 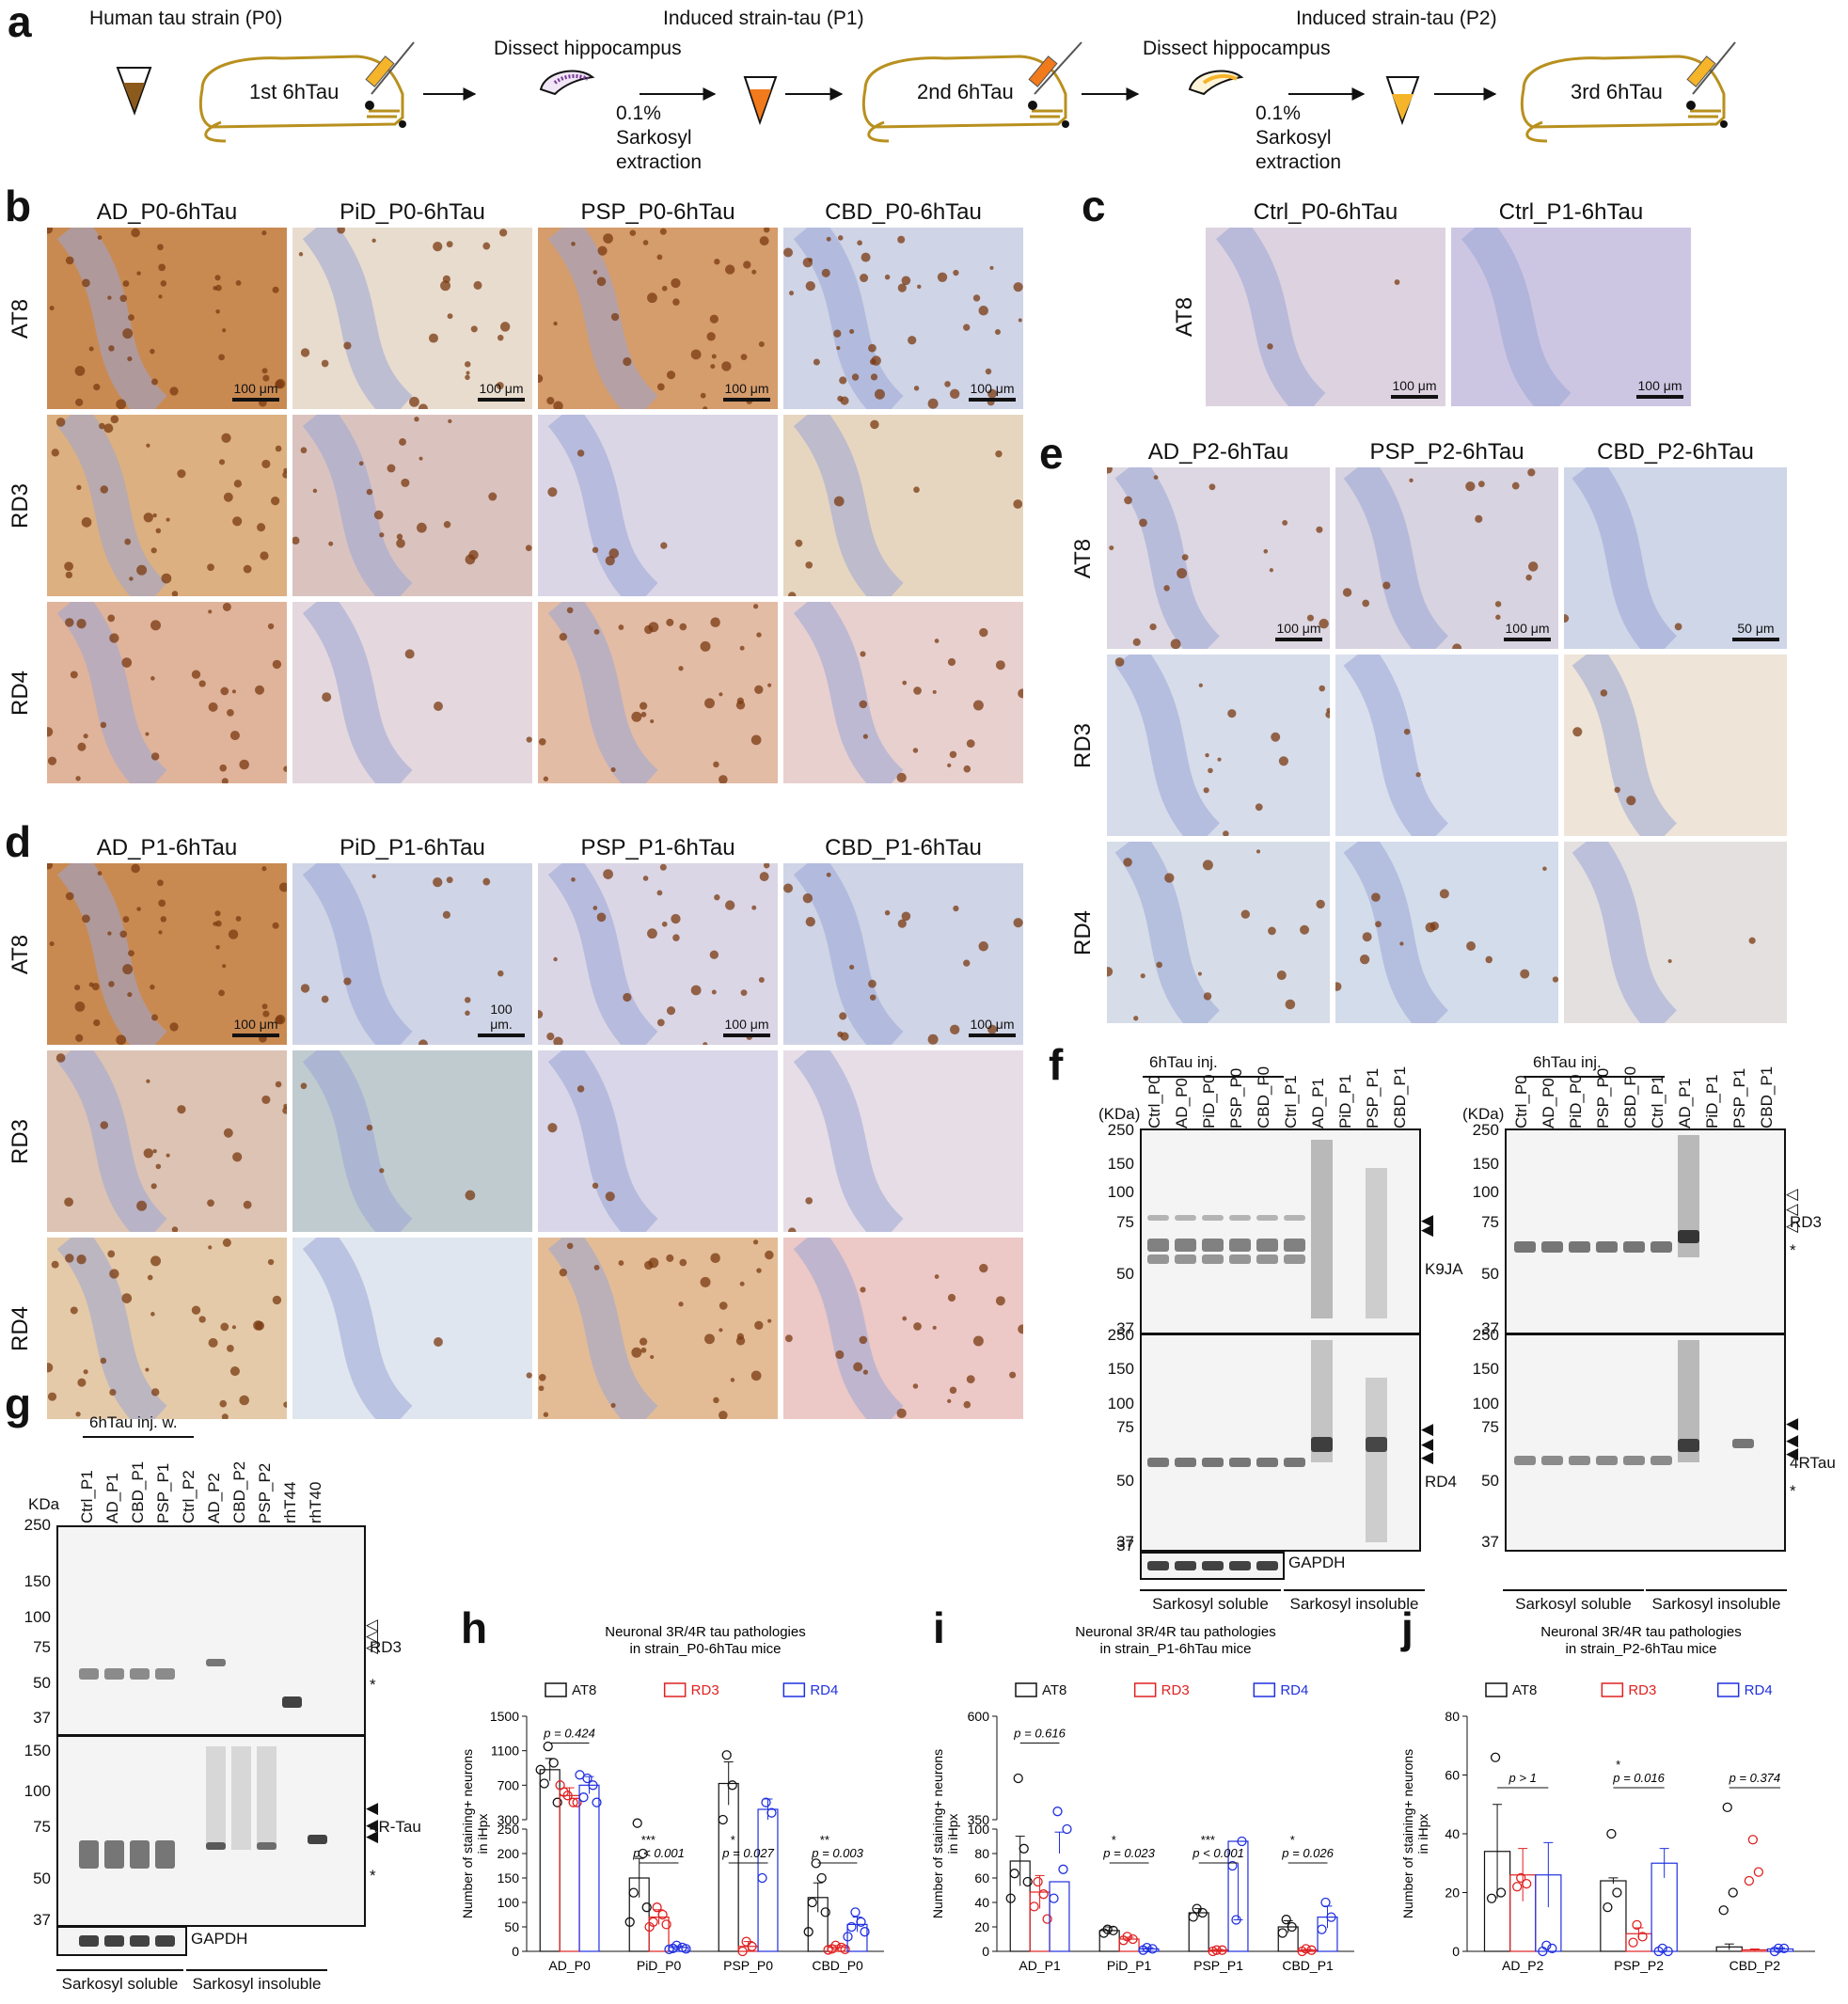 I want to click on blot-f-left-top, so click(x=1280, y=1231).